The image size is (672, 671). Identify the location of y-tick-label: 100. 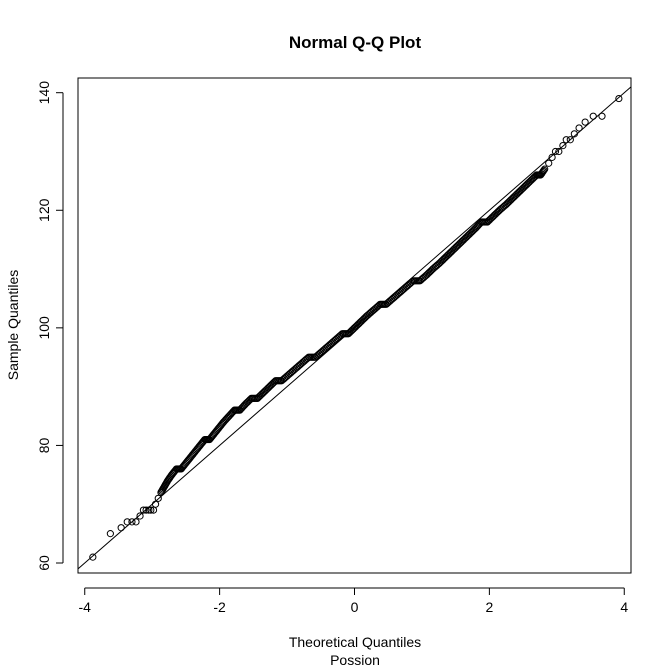
(44, 328).